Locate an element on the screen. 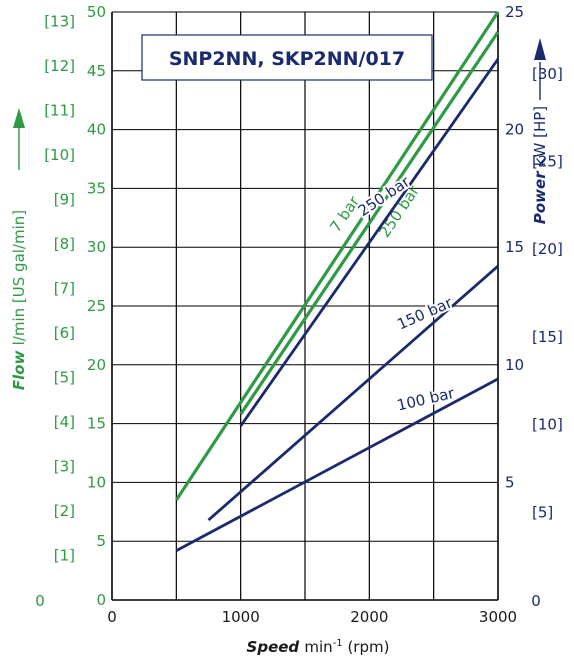 The width and height of the screenshot is (574, 659). flow-secondary-tick-label: [4] is located at coordinates (64, 422).